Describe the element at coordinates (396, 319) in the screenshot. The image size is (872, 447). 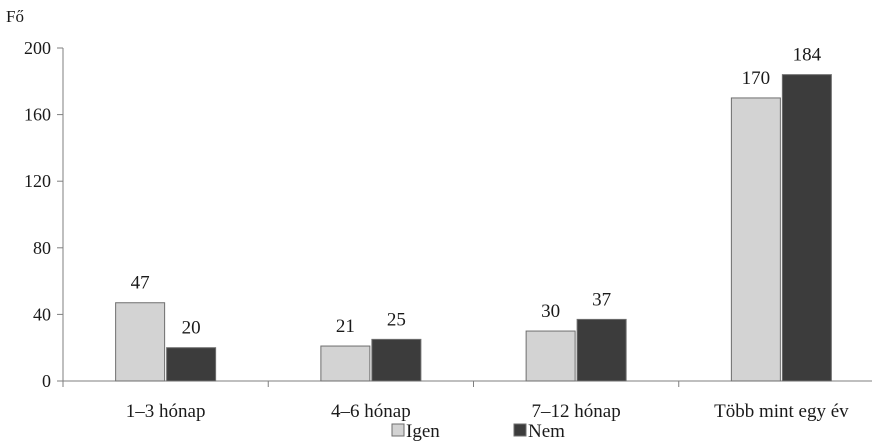
I see `data-label: 25` at that location.